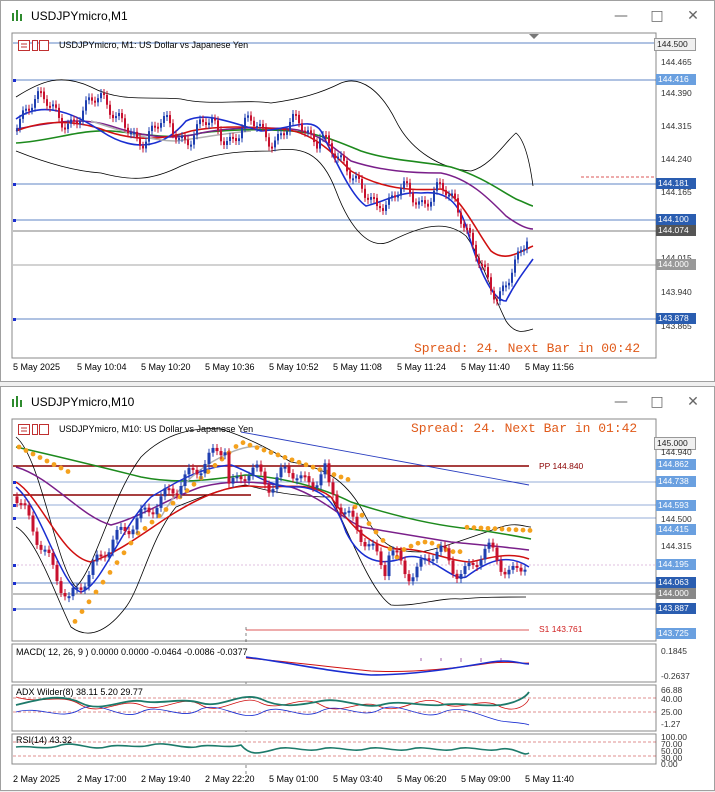 This screenshot has height=792, width=715. Describe the element at coordinates (17, 15) in the screenshot. I see `mt5-app-icon` at that location.